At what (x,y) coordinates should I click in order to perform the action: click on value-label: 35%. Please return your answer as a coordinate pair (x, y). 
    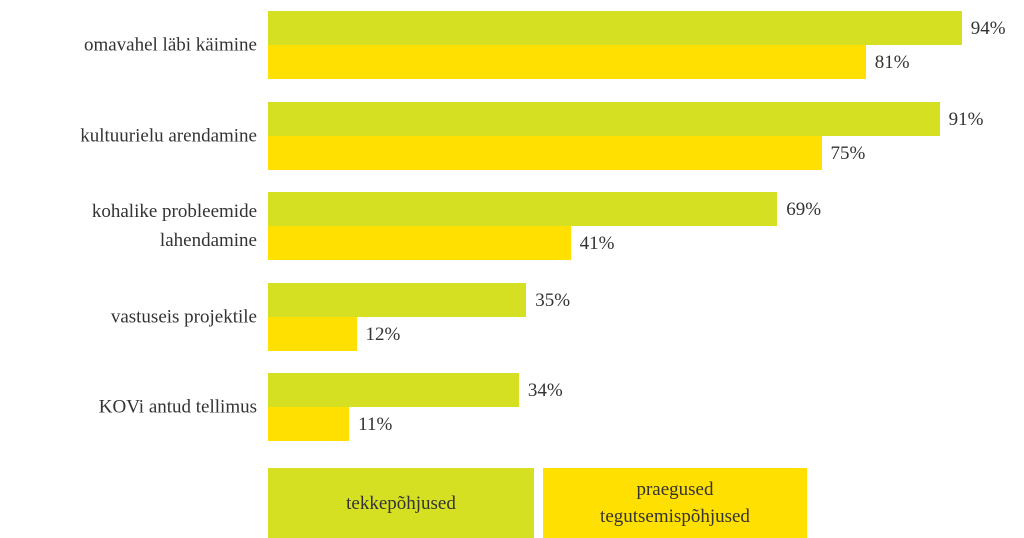
    Looking at the image, I should click on (553, 300).